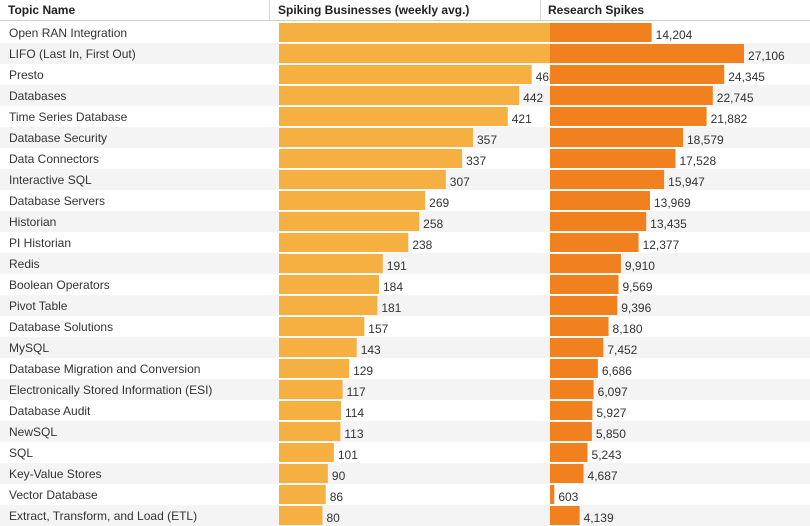  What do you see at coordinates (61, 327) in the screenshot?
I see `topic-label: Database Solutions` at bounding box center [61, 327].